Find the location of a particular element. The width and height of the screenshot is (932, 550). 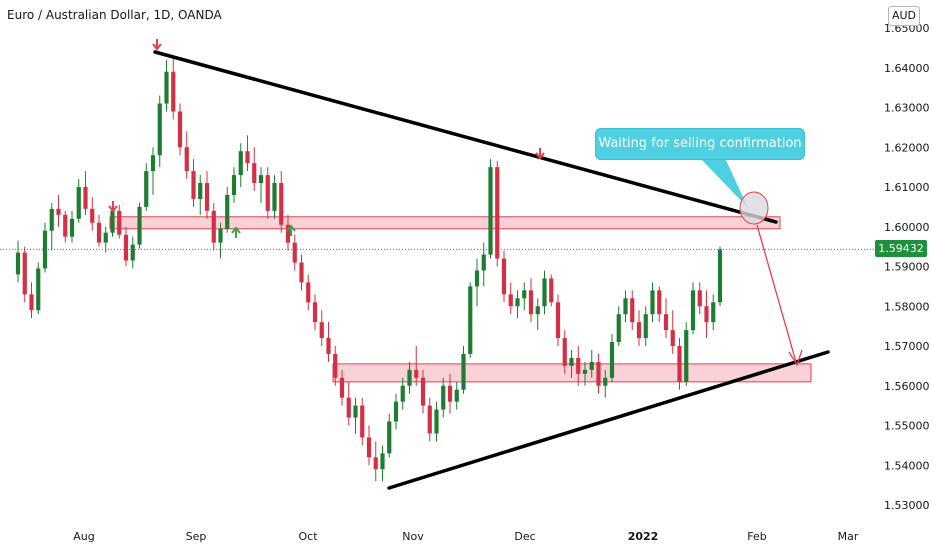

resistance-zone is located at coordinates (445, 223).